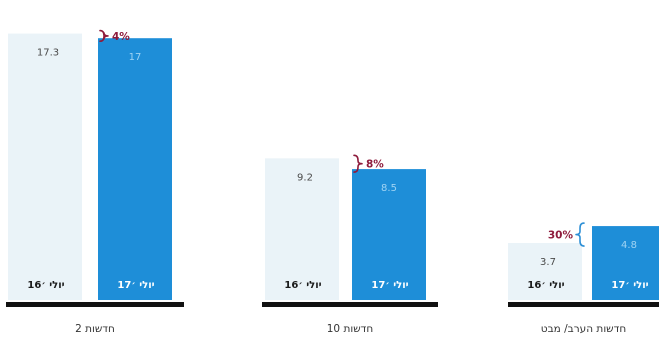 Image resolution: width=659 pixels, height=341 pixels. Describe the element at coordinates (45, 285) in the screenshot. I see `series-label-1-jul16: יולי ׳16` at that location.